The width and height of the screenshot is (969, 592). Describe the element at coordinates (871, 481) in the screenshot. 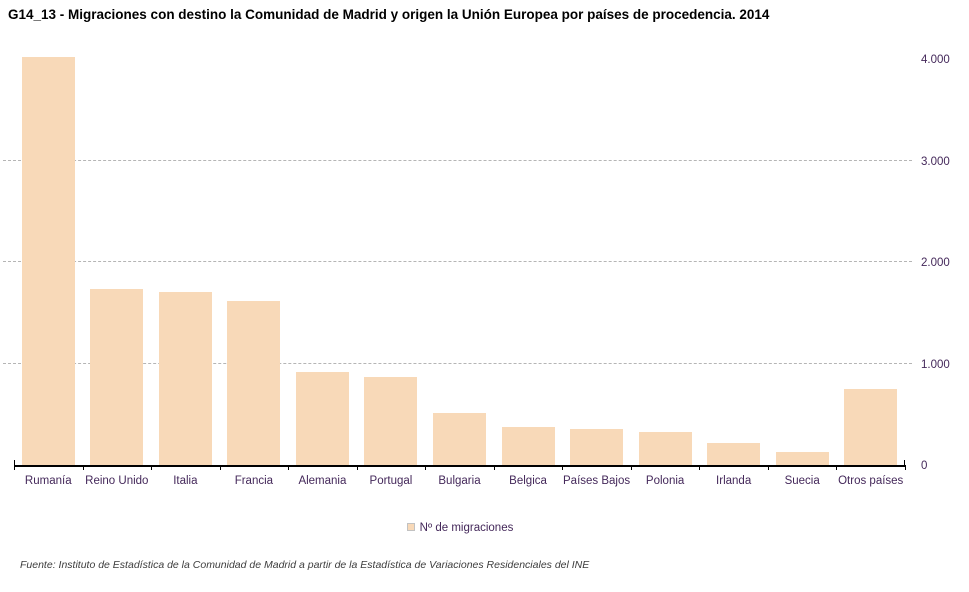

I see `x-label-otros-paises: Otros países` at that location.